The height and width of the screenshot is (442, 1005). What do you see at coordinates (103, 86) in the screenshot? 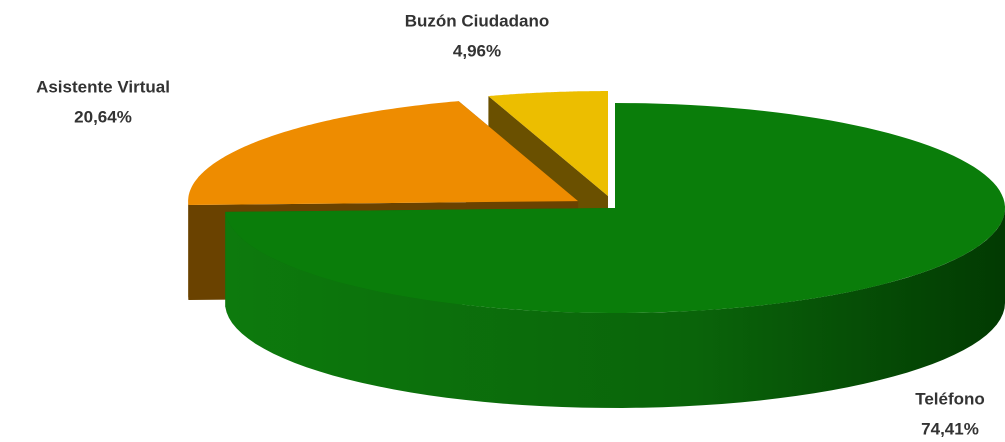
I see `slice-label: Asistente Virtual` at bounding box center [103, 86].